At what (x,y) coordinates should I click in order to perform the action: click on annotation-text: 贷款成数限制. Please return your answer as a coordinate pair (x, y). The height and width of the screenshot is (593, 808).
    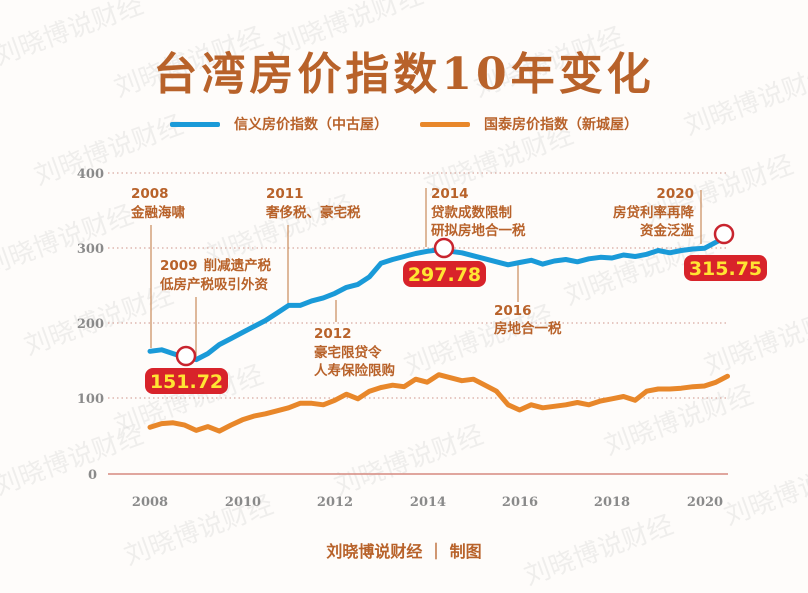
    Looking at the image, I should click on (471, 212).